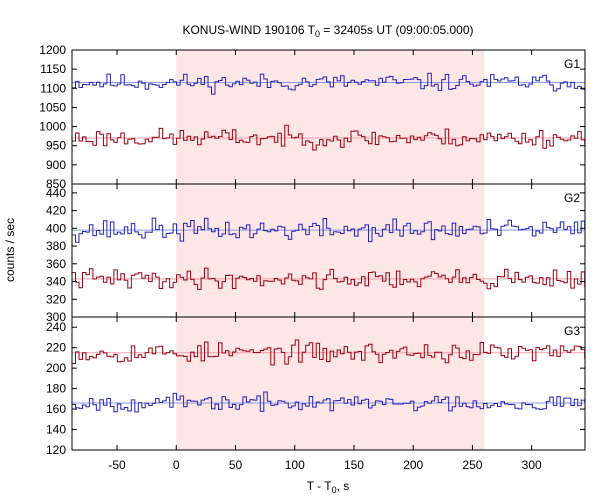  I want to click on x-tick-label: 200, so click(413, 465).